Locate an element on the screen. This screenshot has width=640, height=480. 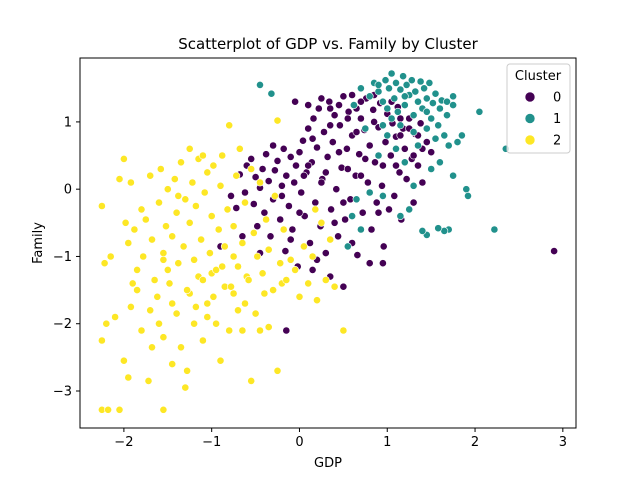
y-axis: −3 −2 −1 0 1 is located at coordinates (66, 257).